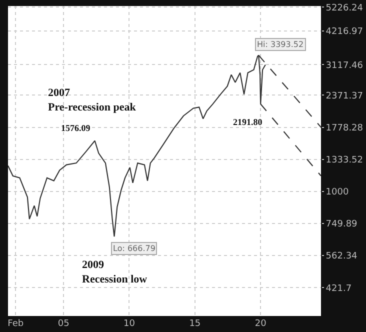 The height and width of the screenshot is (332, 366). Describe the element at coordinates (130, 324) in the screenshot. I see `x-tick-label: 10` at that location.